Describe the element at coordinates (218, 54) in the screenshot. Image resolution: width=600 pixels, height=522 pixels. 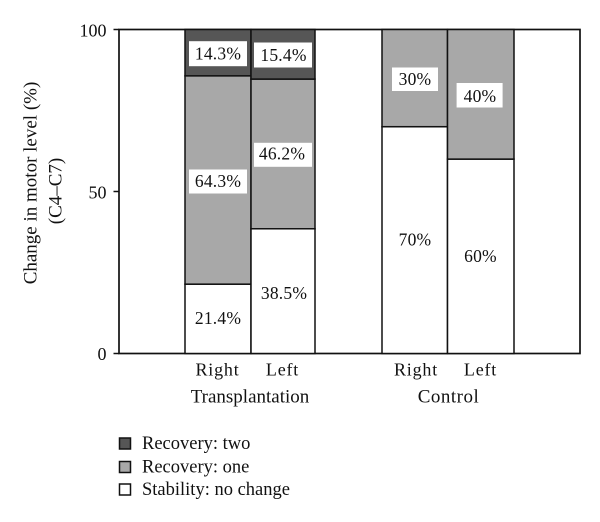
I see `svg-text: 14.3%` at that location.